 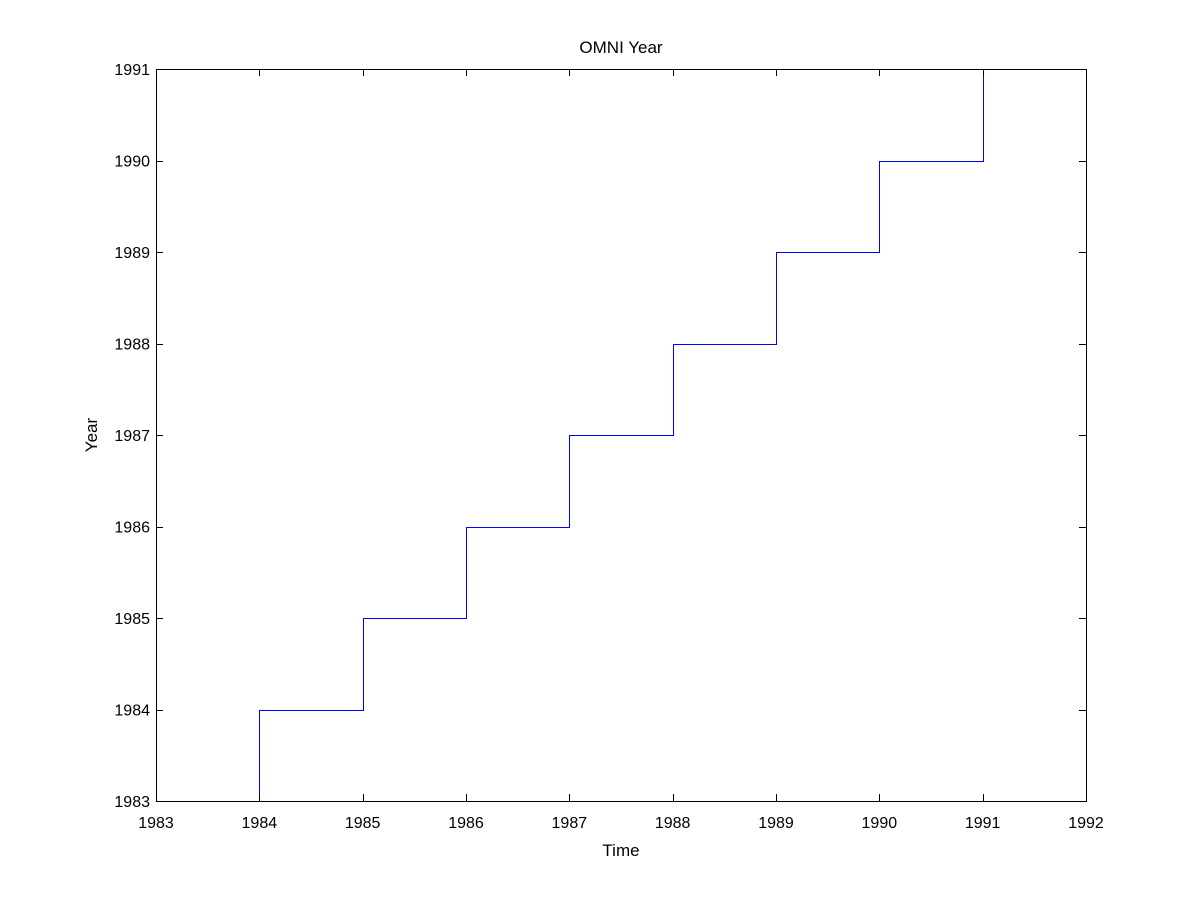 I want to click on x-tick-label: 1984, so click(x=260, y=823).